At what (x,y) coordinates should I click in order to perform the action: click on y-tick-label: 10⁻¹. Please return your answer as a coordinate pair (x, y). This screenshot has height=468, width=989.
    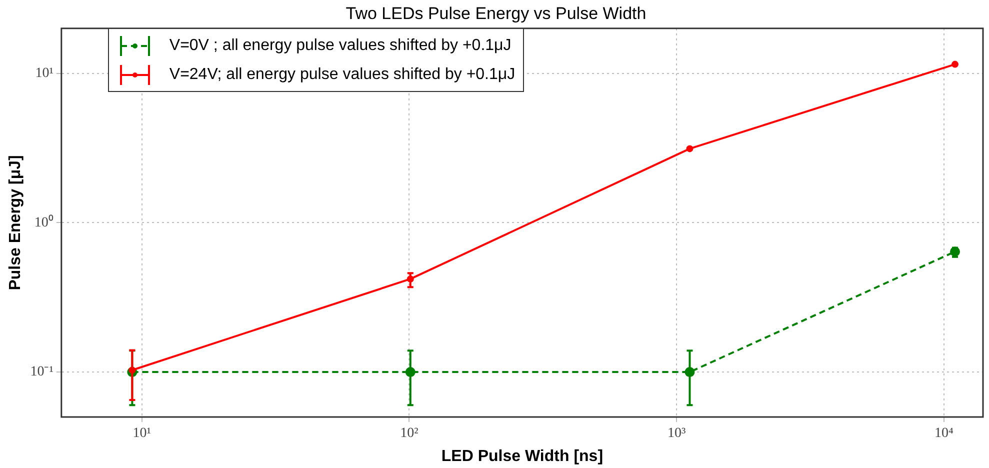
    Looking at the image, I should click on (42, 372).